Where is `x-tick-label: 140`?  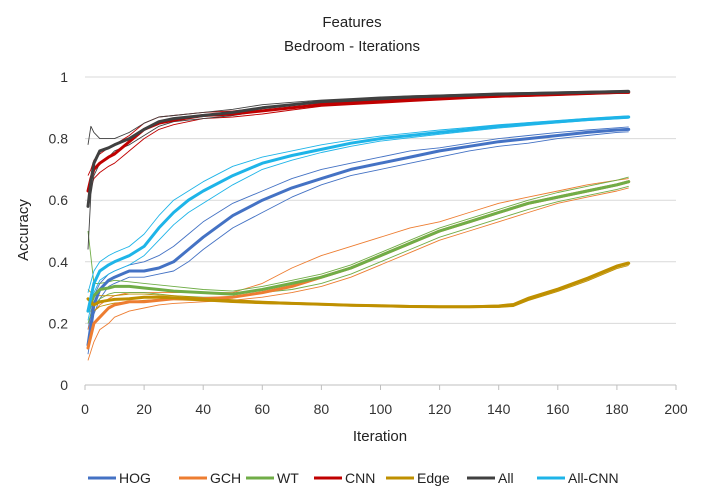
x-tick-label: 140 is located at coordinates (499, 409).